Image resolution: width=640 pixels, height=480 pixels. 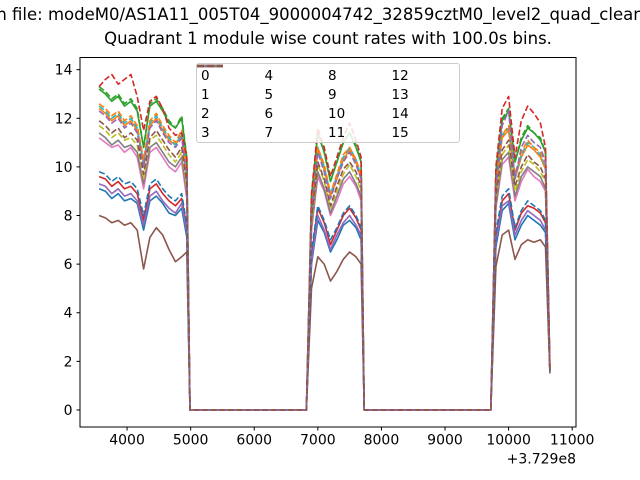 I want to click on legend: 0 1 2 3 4 5 6 7 8 9 10 11 12 13 14 15, so click(x=328, y=103).